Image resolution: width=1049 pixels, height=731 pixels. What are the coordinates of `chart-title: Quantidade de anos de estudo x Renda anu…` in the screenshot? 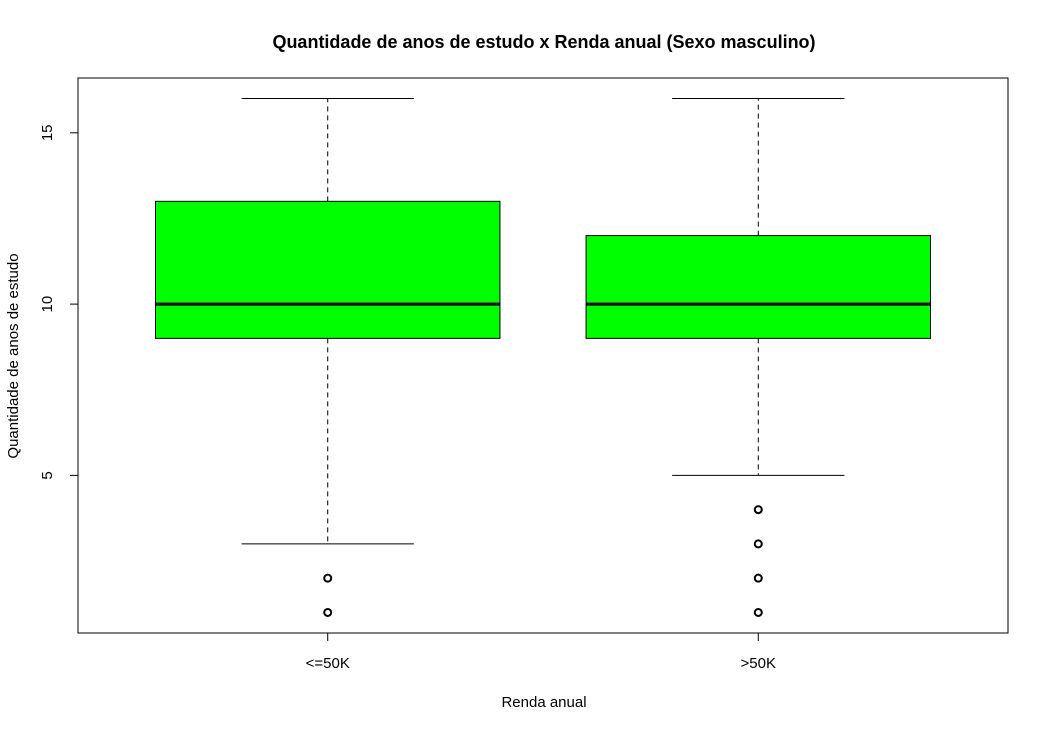 It's located at (543, 42).